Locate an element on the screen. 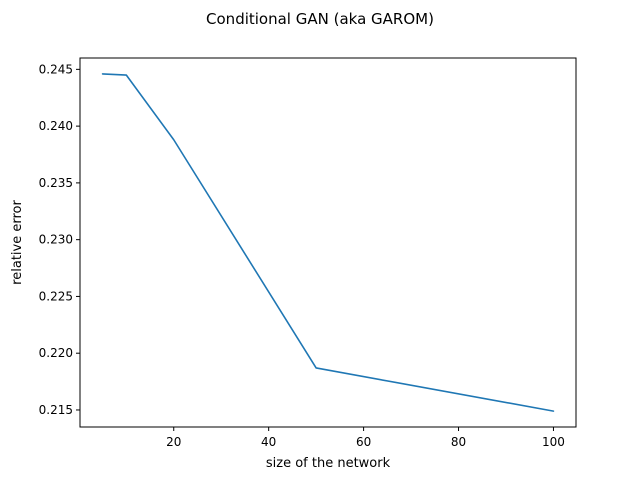 The image size is (640, 485). y-tick-label: 0.215 is located at coordinates (56, 410).